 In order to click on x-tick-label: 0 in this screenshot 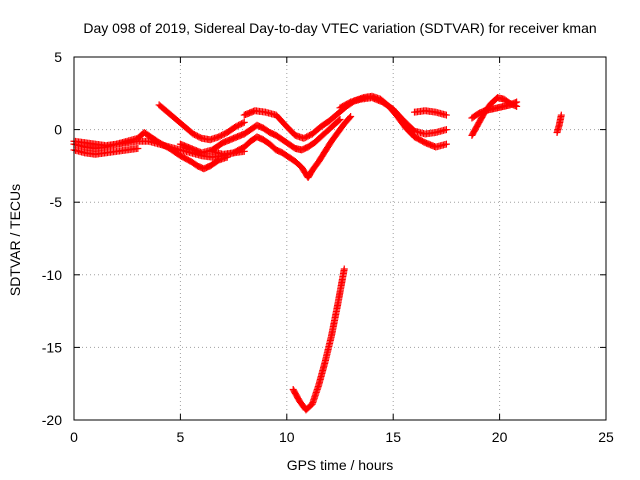, I will do `click(74, 437)`.